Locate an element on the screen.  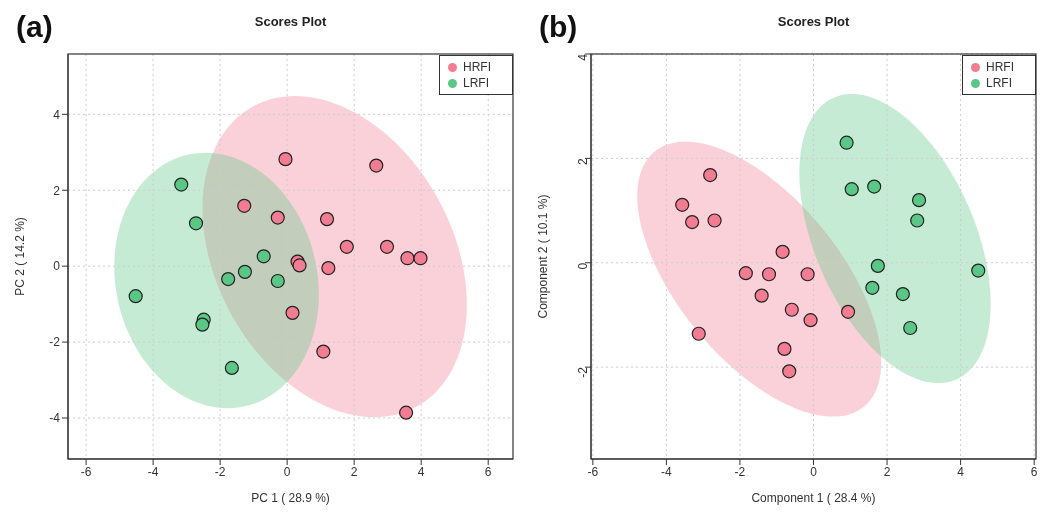
text: (b) is located at coordinates (558, 27).